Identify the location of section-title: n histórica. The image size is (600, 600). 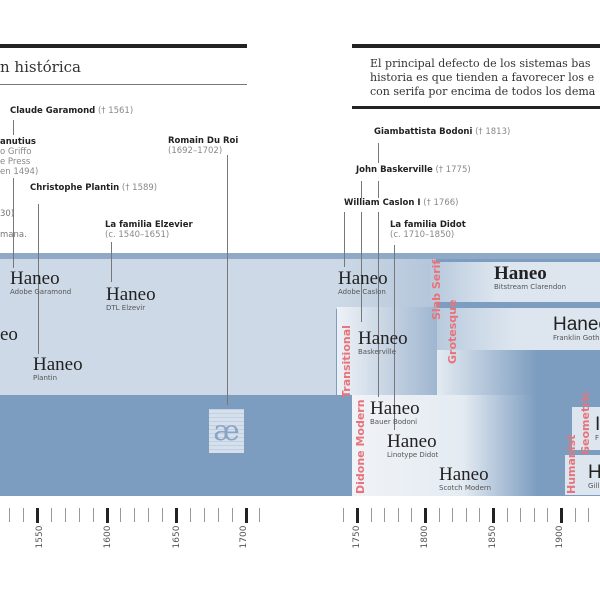
(40, 67).